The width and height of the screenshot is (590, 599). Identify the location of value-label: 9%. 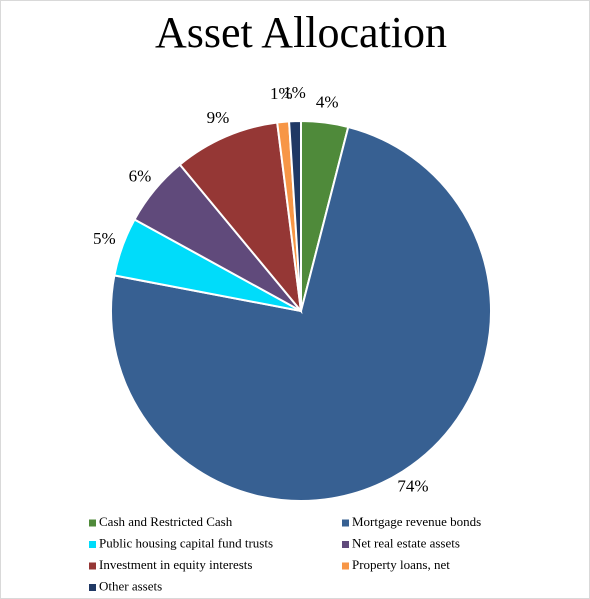
(218, 117).